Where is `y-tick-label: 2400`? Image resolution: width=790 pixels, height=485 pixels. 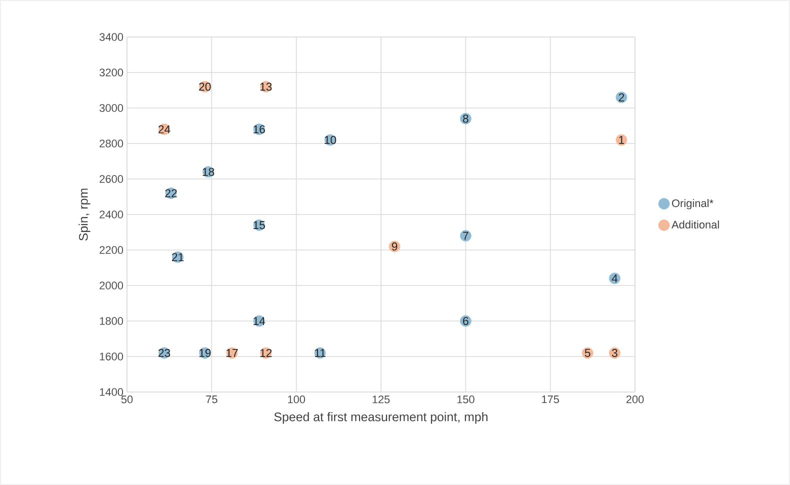 y-tick-label: 2400 is located at coordinates (112, 214).